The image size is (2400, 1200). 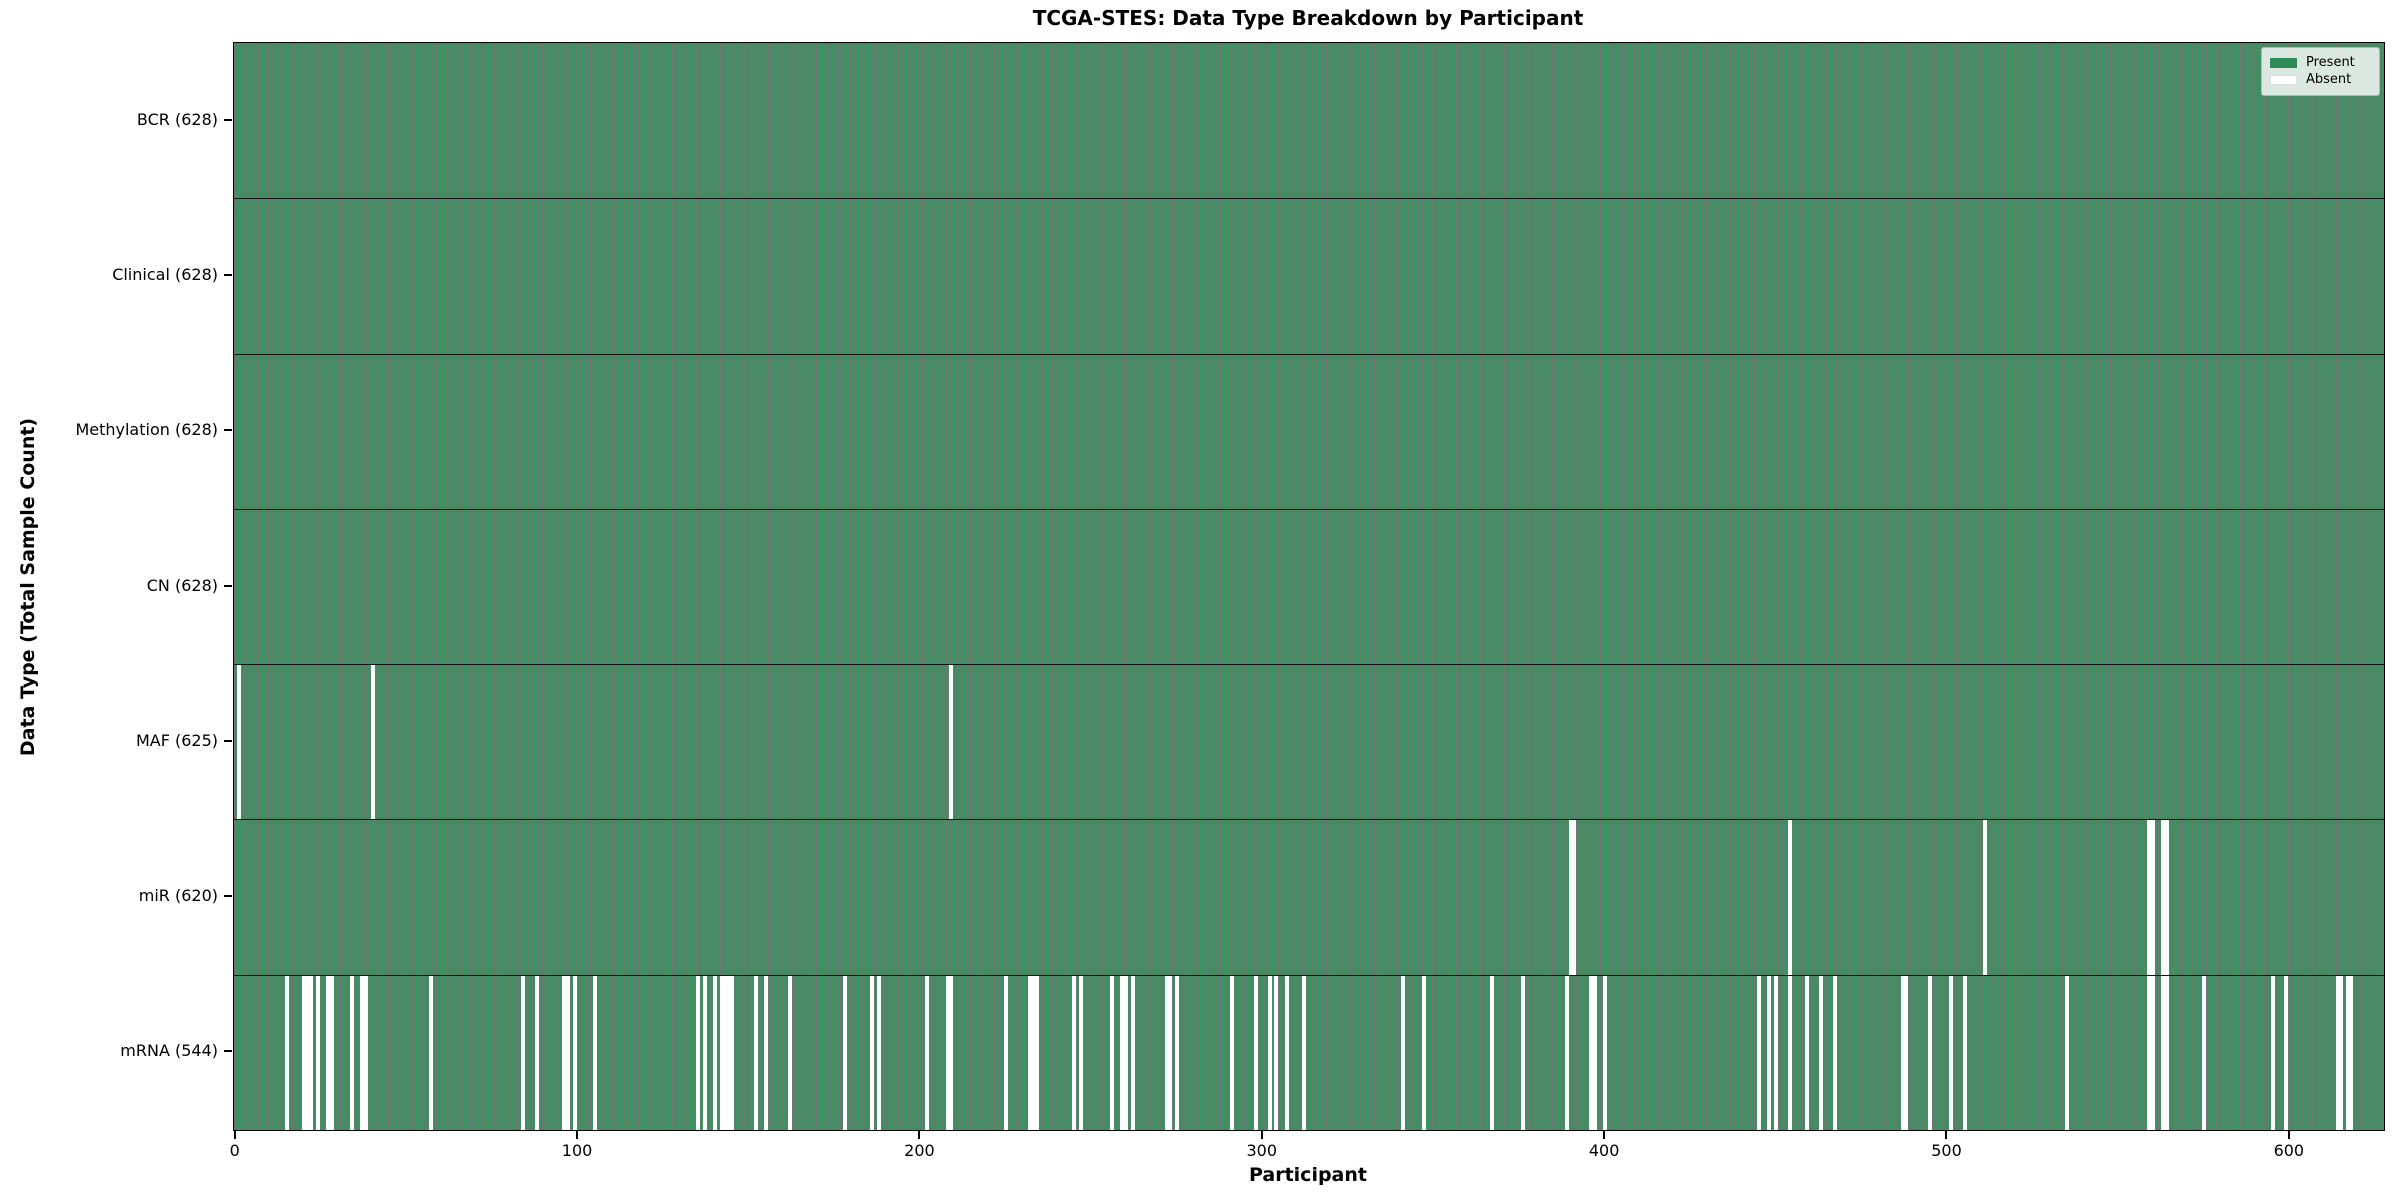 What do you see at coordinates (228, 1051) in the screenshot?
I see `y-tick-mrna` at bounding box center [228, 1051].